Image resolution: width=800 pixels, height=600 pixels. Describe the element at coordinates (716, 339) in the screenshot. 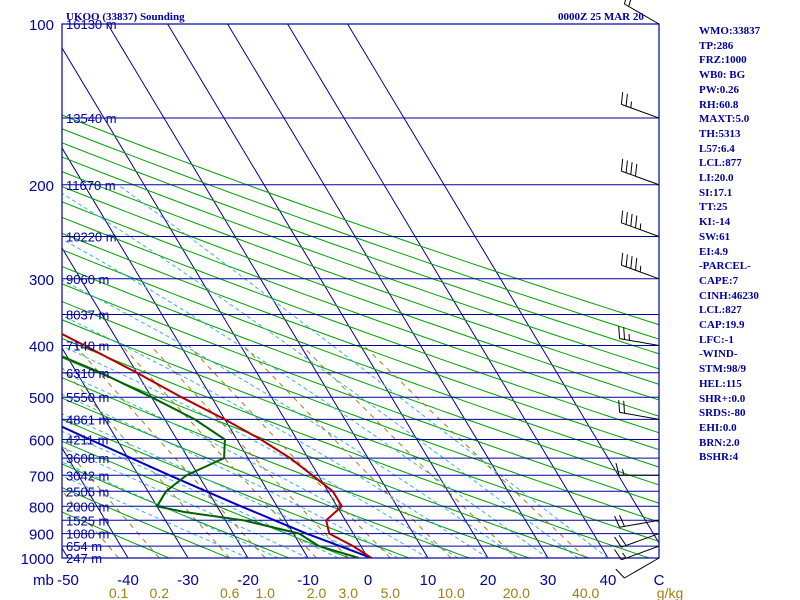

I see `index-line: LFC:-1` at that location.